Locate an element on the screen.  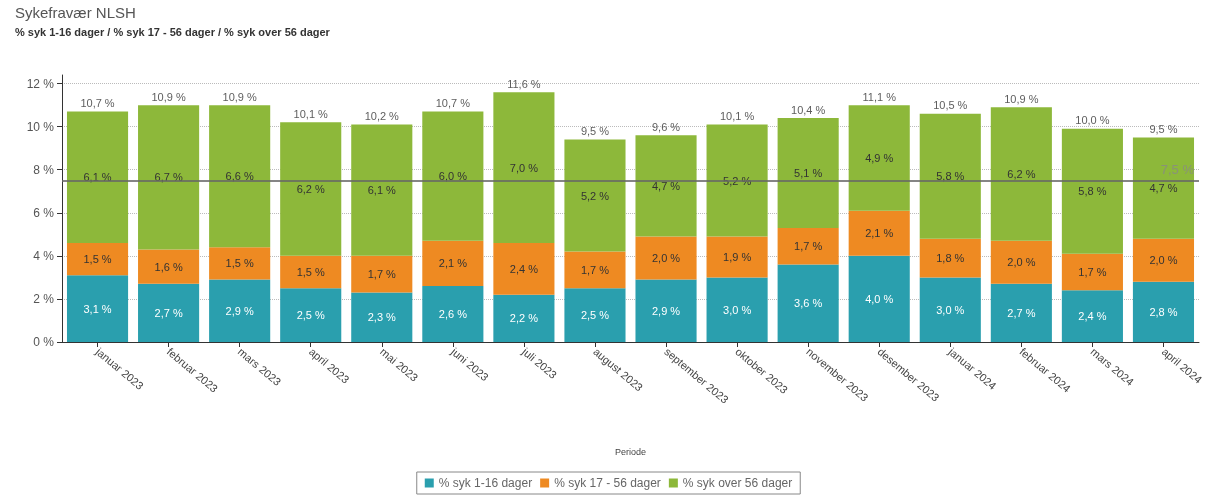
data-label: 2,1 % is located at coordinates (879, 233).